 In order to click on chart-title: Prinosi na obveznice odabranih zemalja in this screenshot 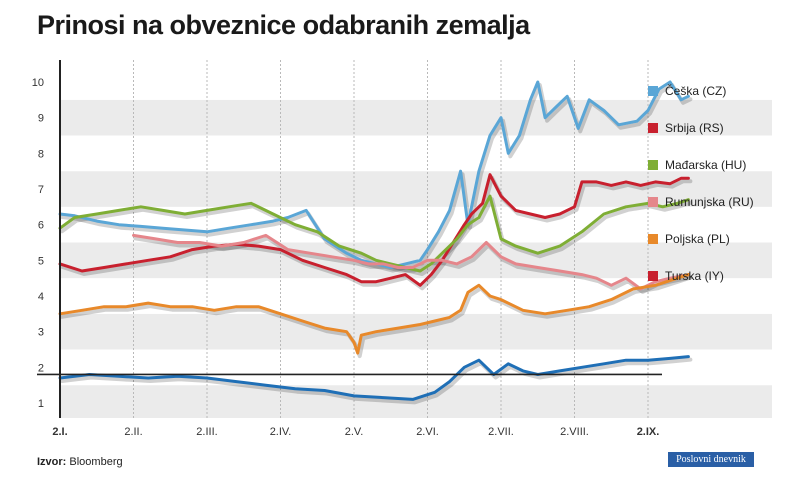, I will do `click(283, 25)`.